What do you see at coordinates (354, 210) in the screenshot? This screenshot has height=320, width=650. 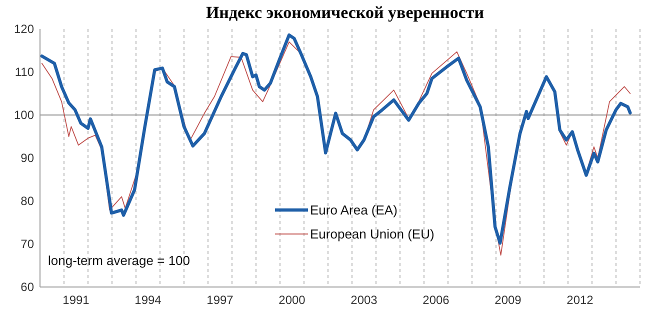 I see `legend-label: Euro Area (EA)` at bounding box center [354, 210].